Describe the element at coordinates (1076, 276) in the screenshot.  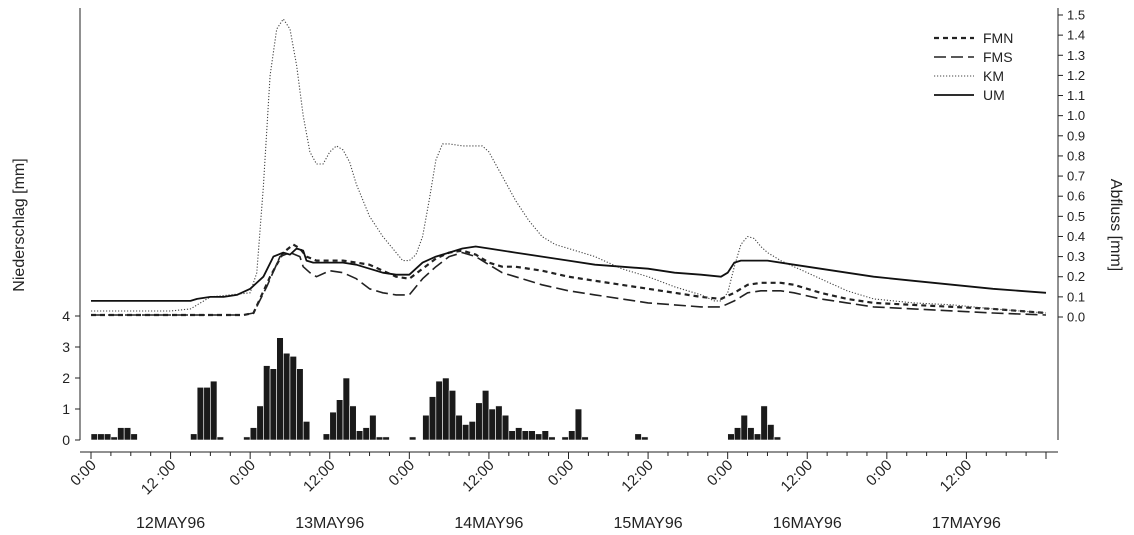
I see `discharge-tick-label: 0.2` at that location.